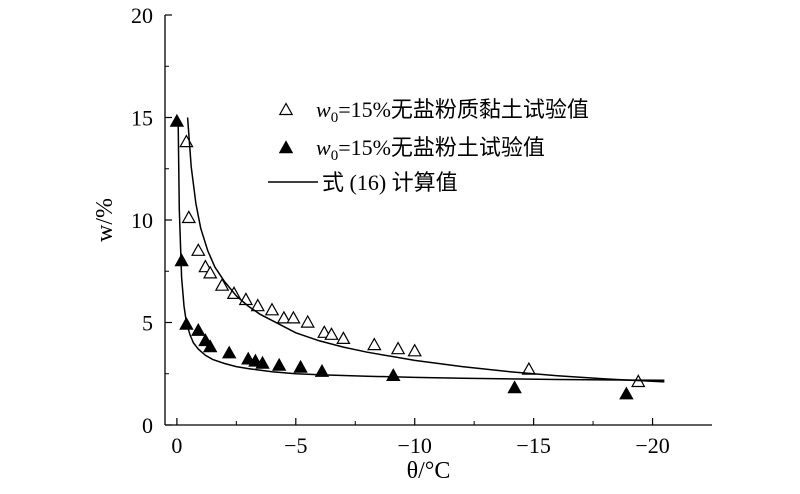 The image size is (800, 494). What do you see at coordinates (286, 109) in the screenshot?
I see `legend-open-triangle-icon` at bounding box center [286, 109].